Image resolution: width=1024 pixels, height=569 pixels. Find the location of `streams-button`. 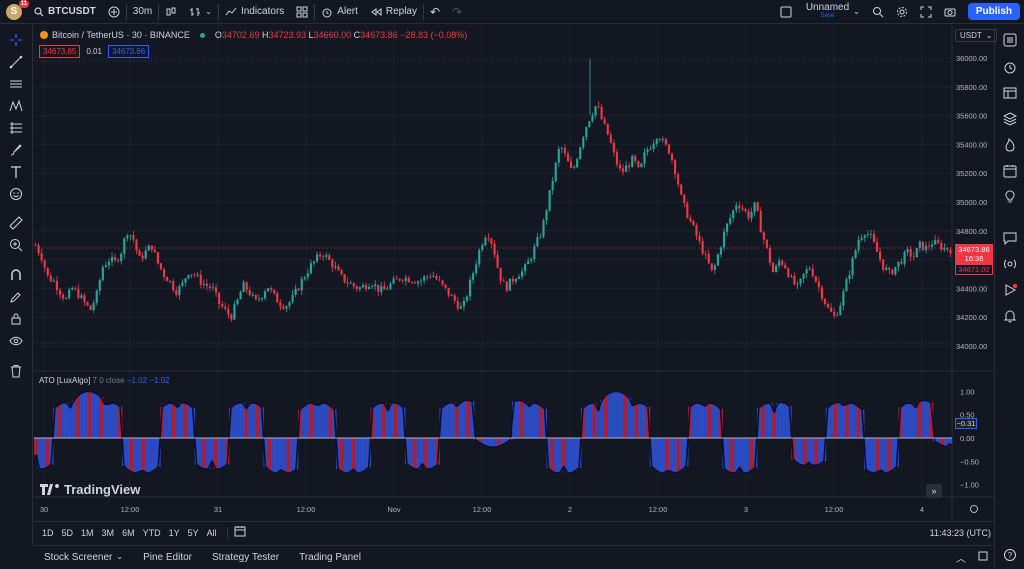

streams-button is located at coordinates (1010, 264).